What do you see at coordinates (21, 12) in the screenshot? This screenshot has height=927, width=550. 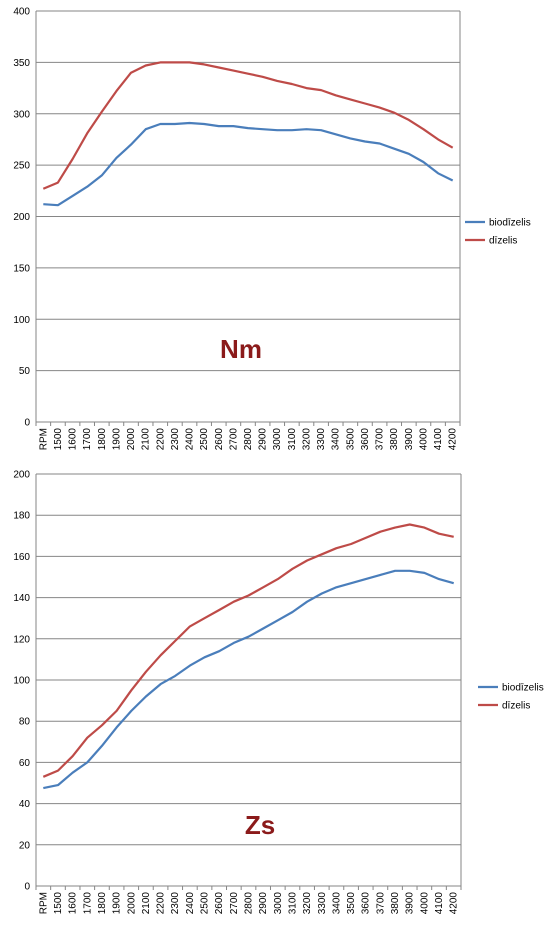 I see `y-tick-label: 400` at bounding box center [21, 12].